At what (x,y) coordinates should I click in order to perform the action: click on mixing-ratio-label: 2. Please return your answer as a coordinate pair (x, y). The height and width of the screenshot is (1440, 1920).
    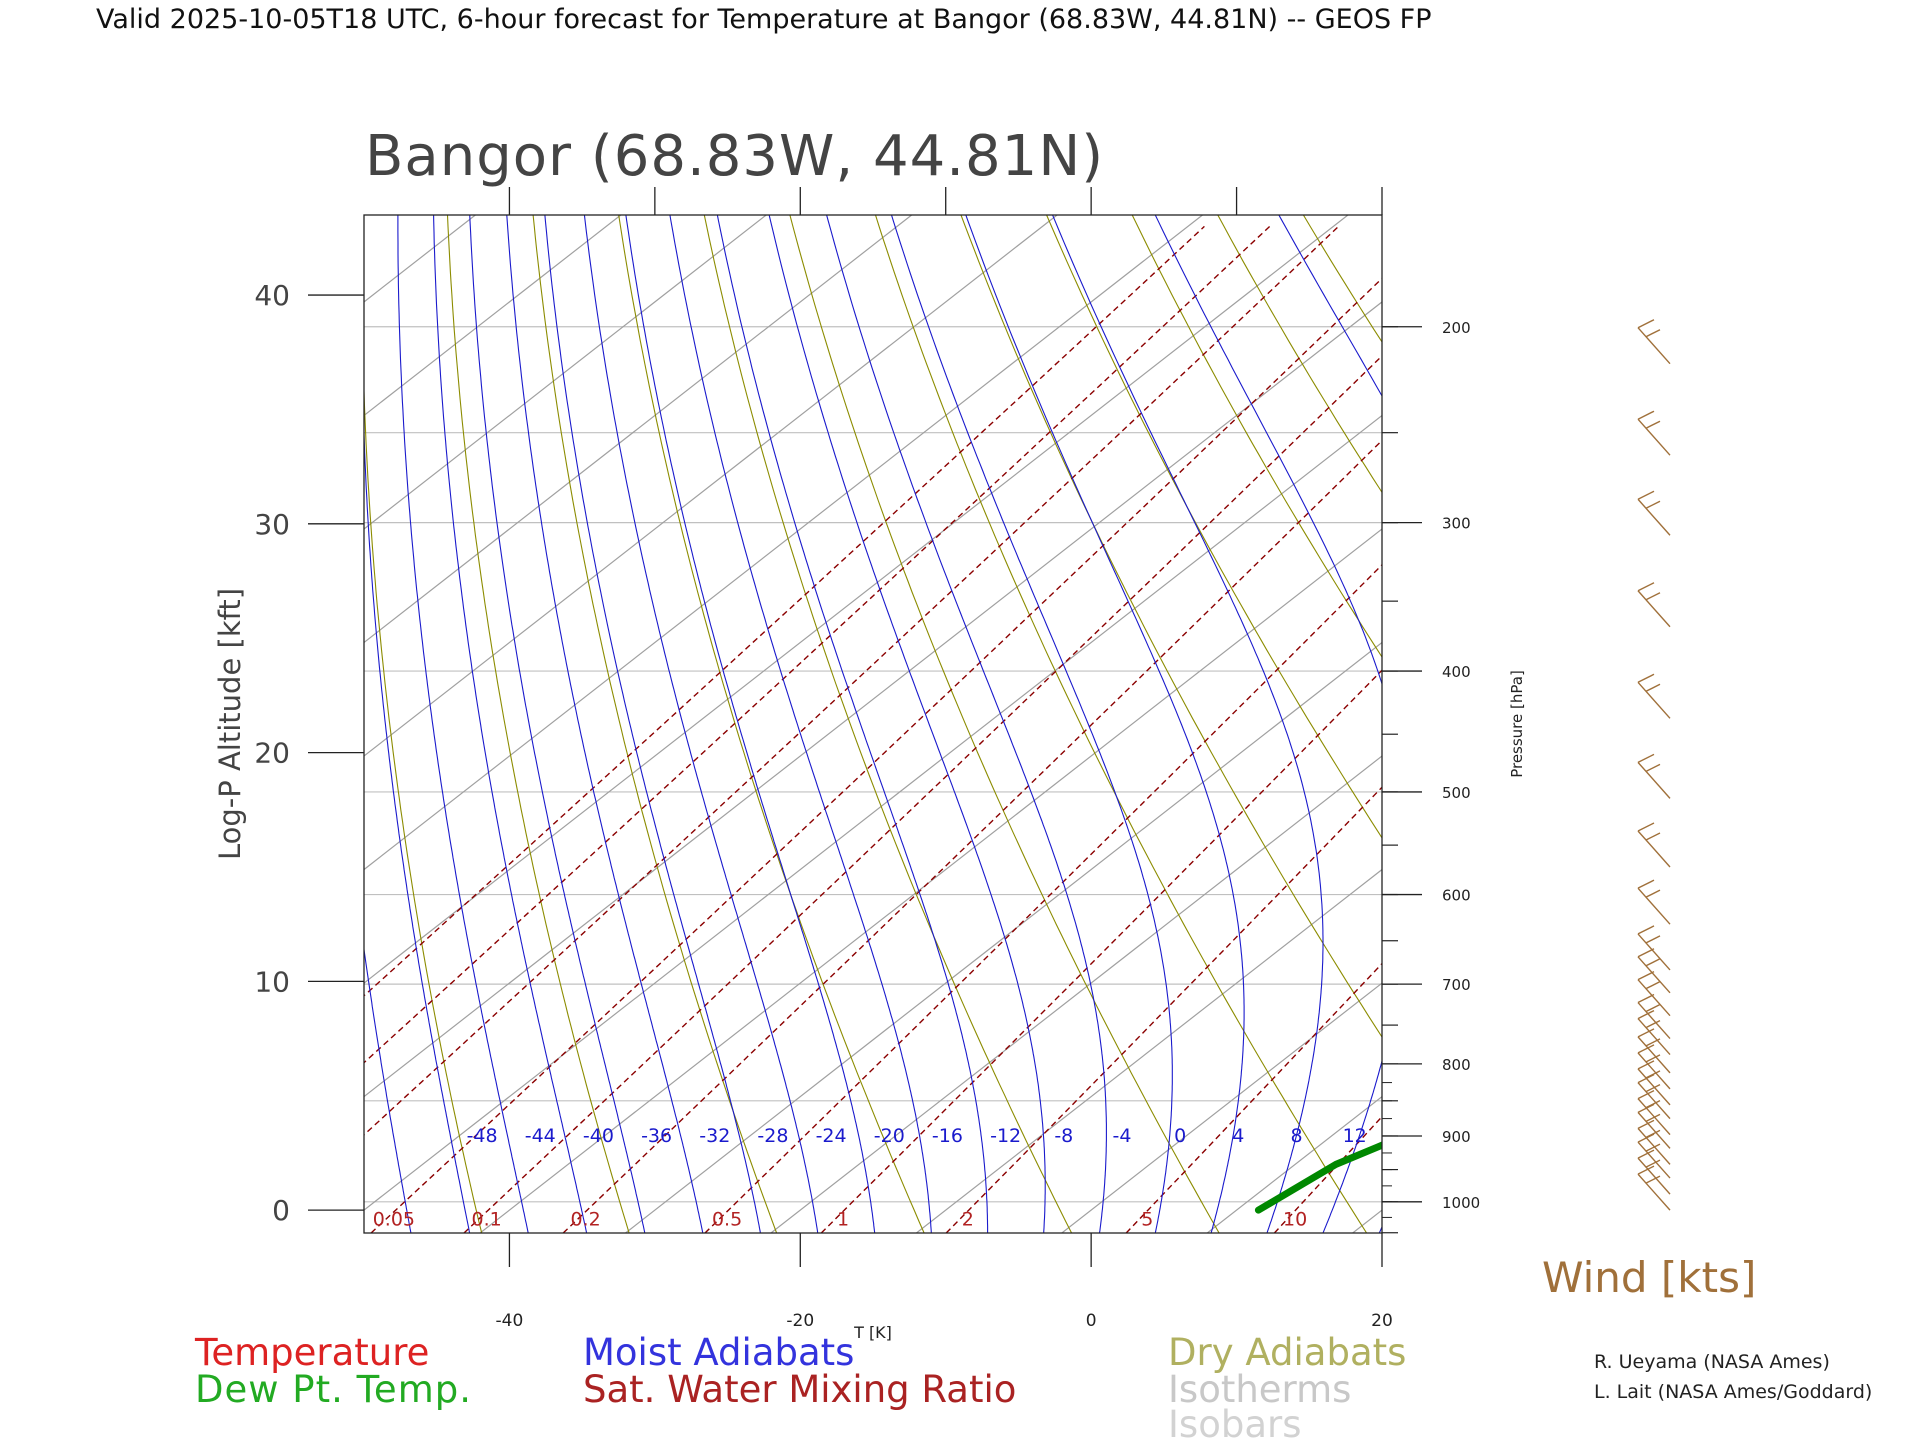
    Looking at the image, I should click on (968, 1219).